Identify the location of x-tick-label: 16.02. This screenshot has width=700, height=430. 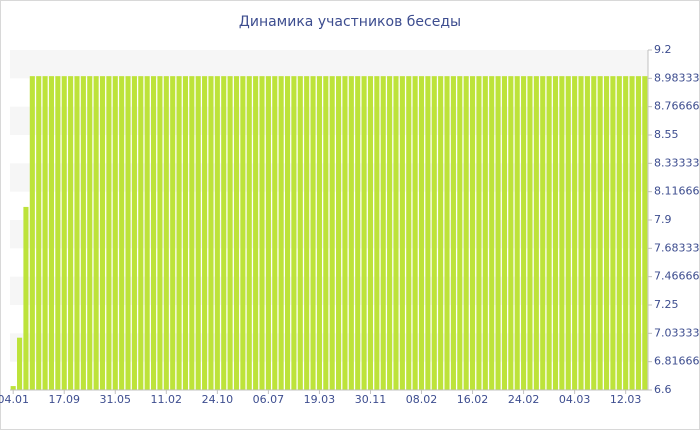
(473, 399).